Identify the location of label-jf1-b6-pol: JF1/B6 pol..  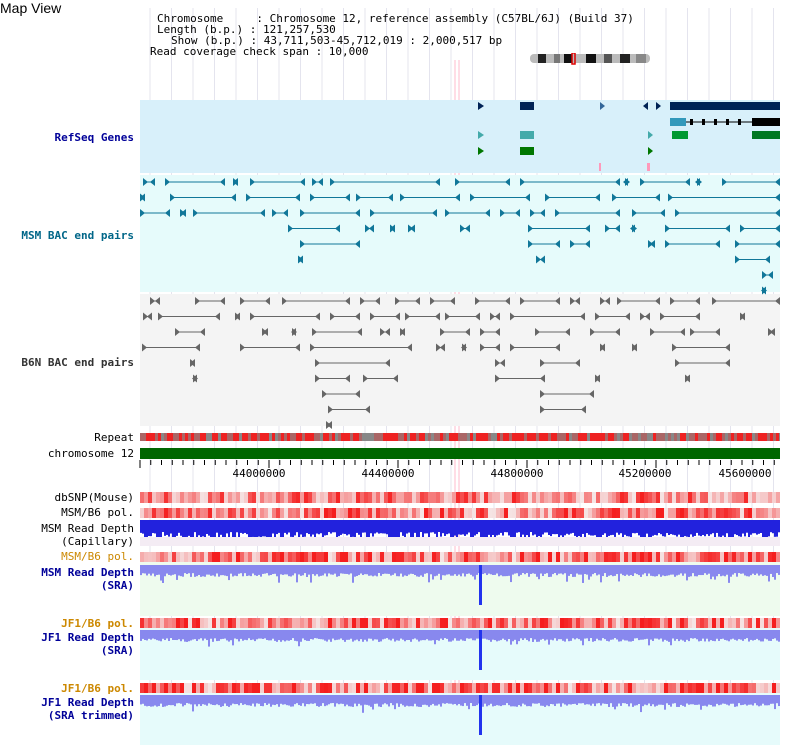
(97, 623).